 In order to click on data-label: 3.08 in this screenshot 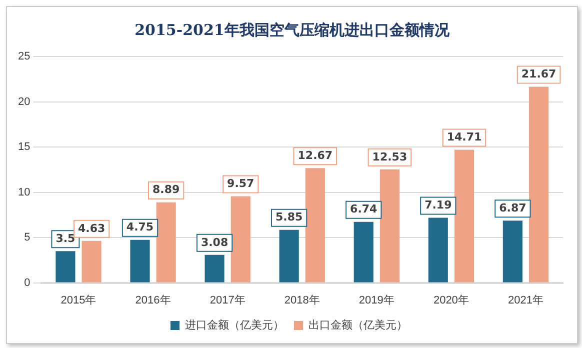, I will do `click(214, 242)`.